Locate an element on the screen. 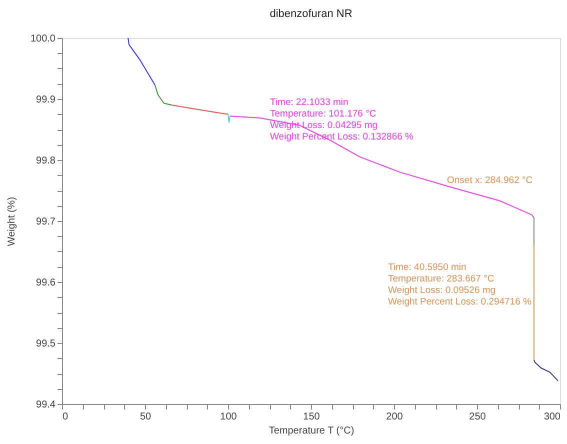 The width and height of the screenshot is (567, 444). y-tick-label: 100.0 is located at coordinates (43, 39).